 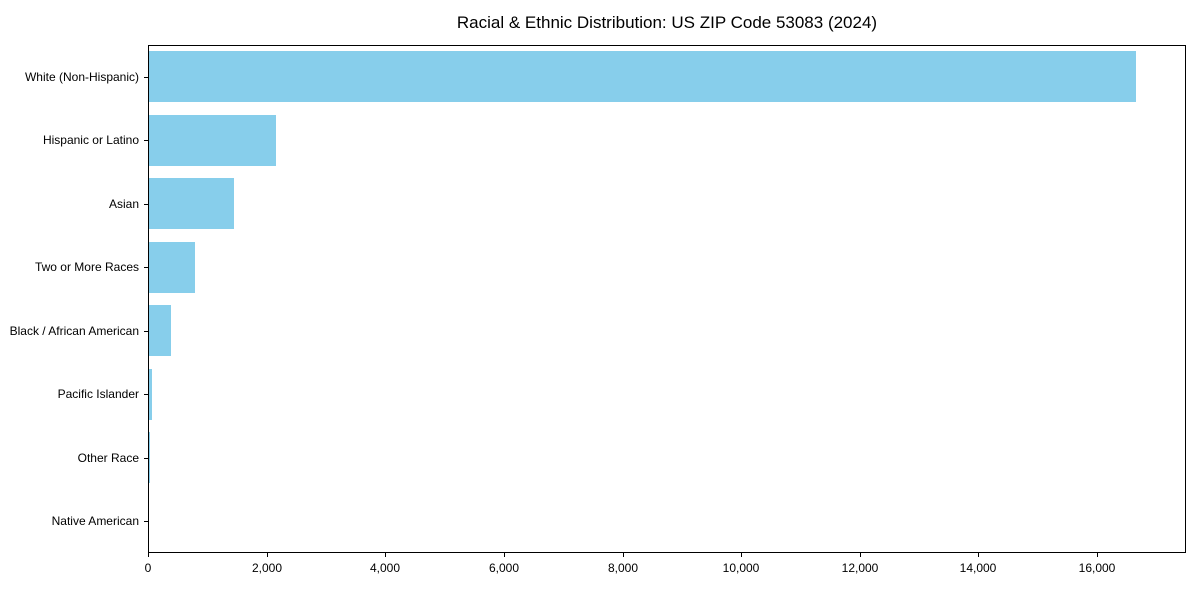 I want to click on y-label-asian: Asian, so click(x=123, y=204).